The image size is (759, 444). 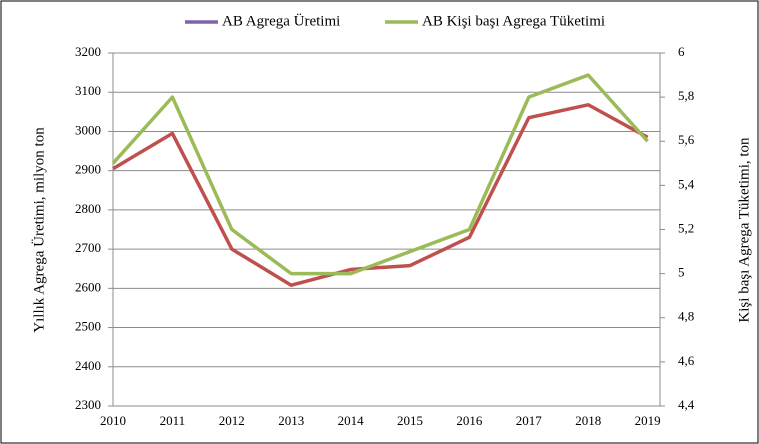 I want to click on x-tick-label: 2018, so click(x=588, y=420).